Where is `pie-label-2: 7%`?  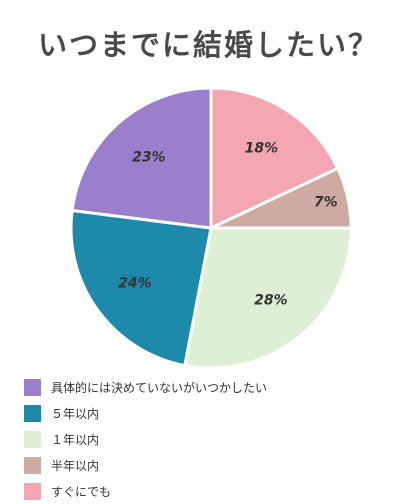 pie-label-2: 7% is located at coordinates (326, 202).